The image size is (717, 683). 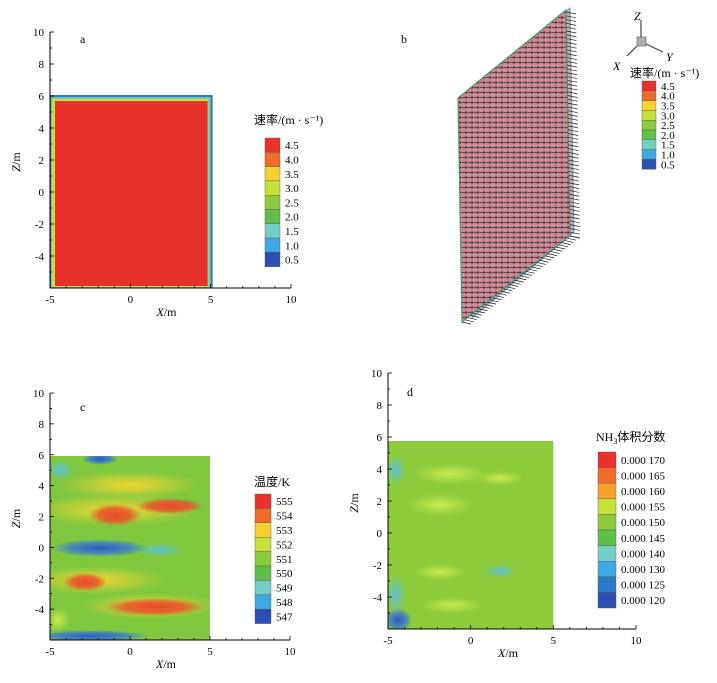 What do you see at coordinates (292, 261) in the screenshot?
I see `a-legend-label: 0.5` at bounding box center [292, 261].